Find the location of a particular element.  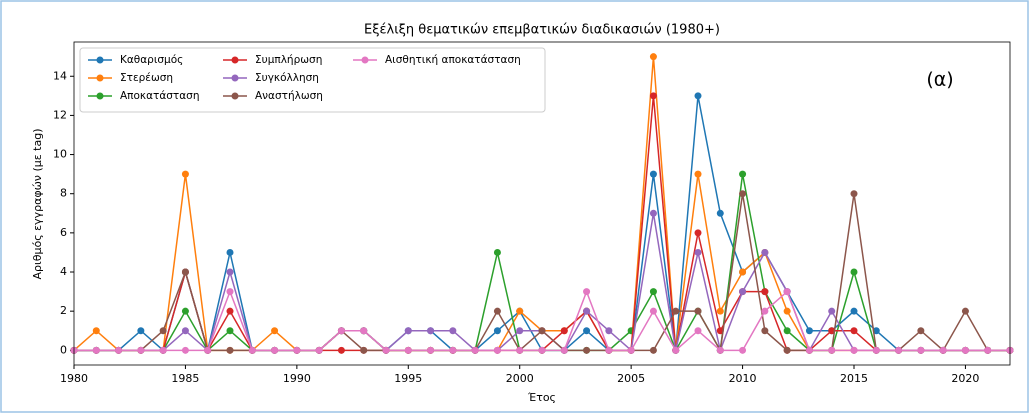

x-tick-label: 2015 is located at coordinates (854, 378).